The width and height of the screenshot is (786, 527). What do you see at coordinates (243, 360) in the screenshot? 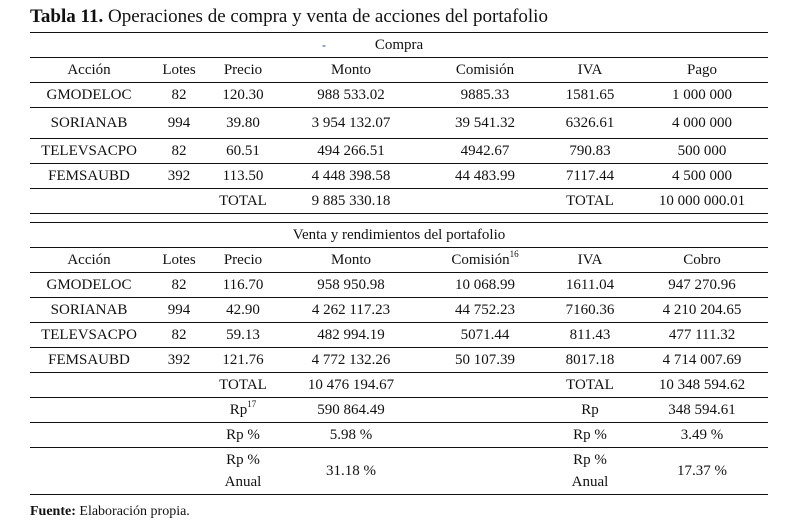
I see `cell: 121.76` at bounding box center [243, 360].